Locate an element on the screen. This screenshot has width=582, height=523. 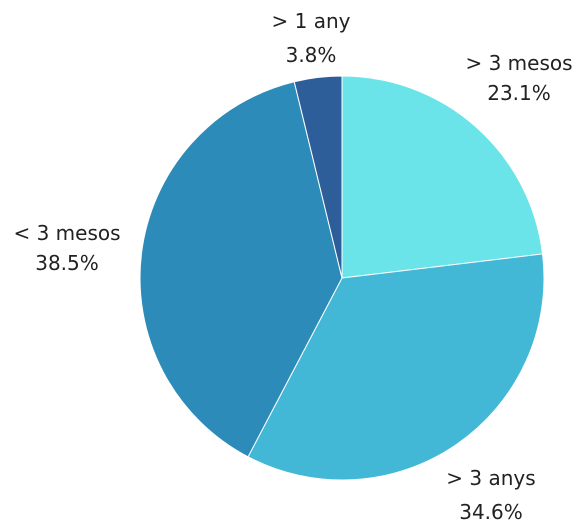
slice-name-label: < 3 mesos is located at coordinates (66, 233).